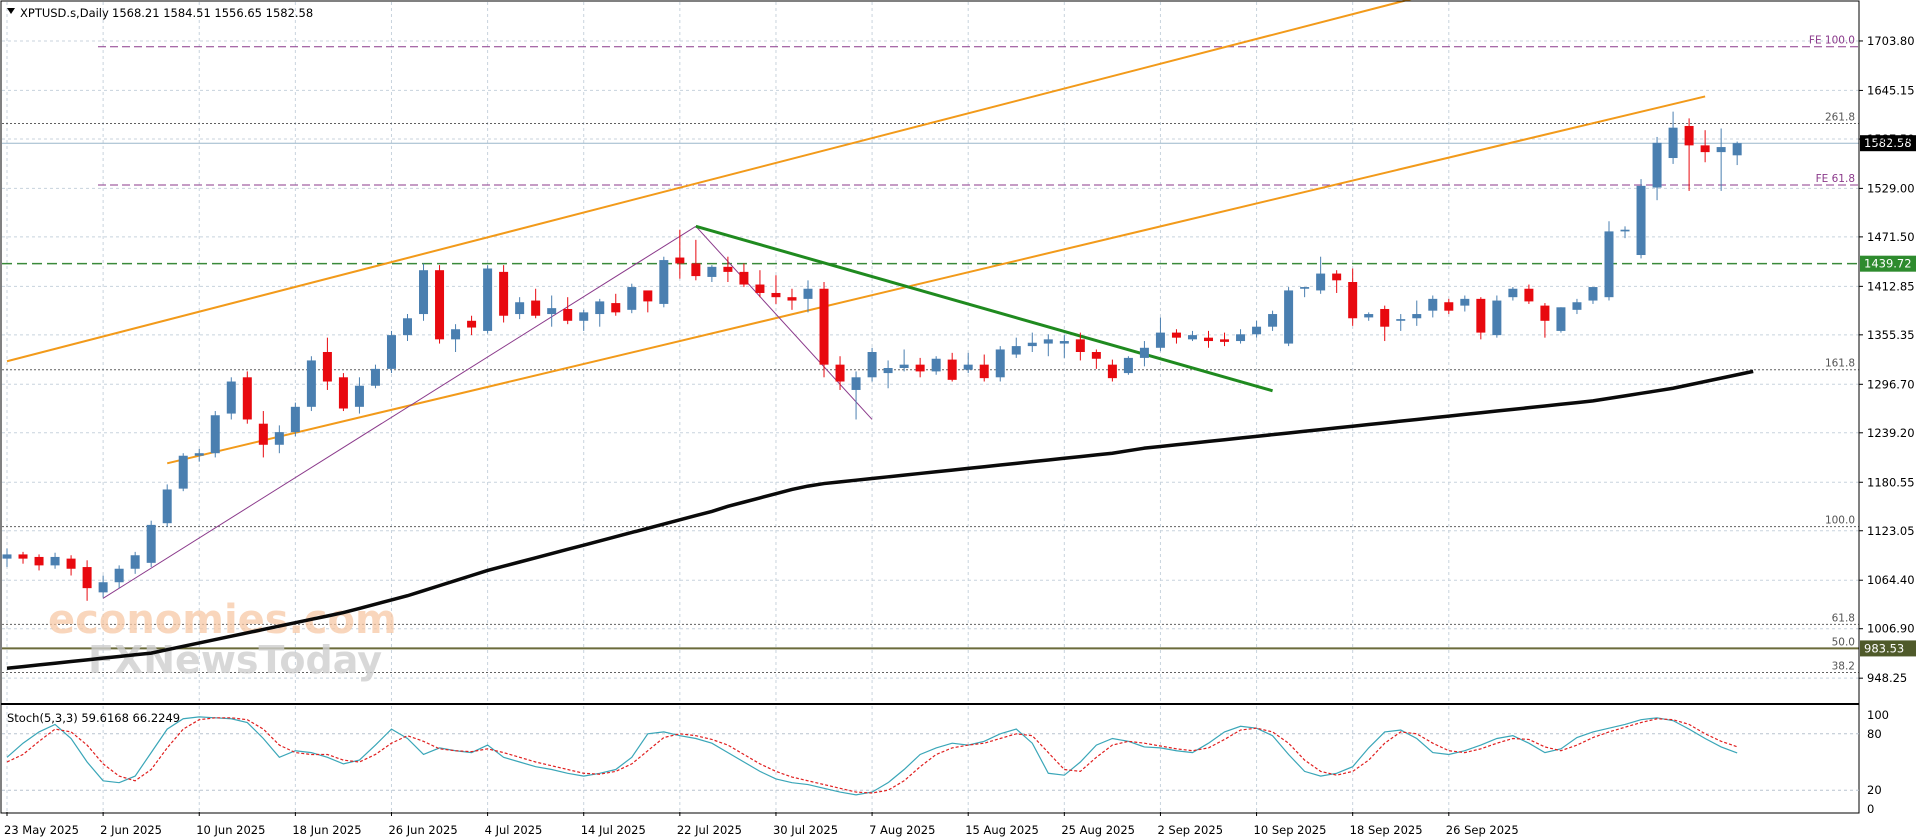  I want to click on support-price-tag-text: 1439.72, so click(1888, 264).